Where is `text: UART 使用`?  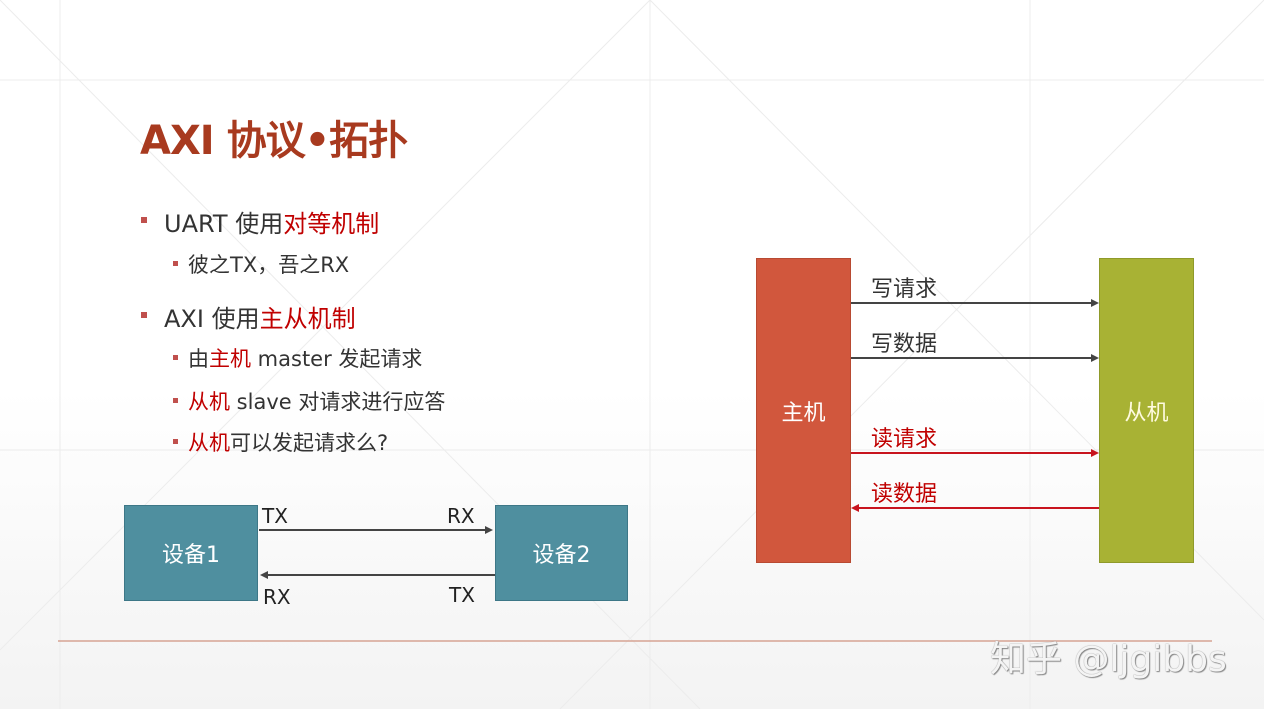 text: UART 使用 is located at coordinates (224, 224).